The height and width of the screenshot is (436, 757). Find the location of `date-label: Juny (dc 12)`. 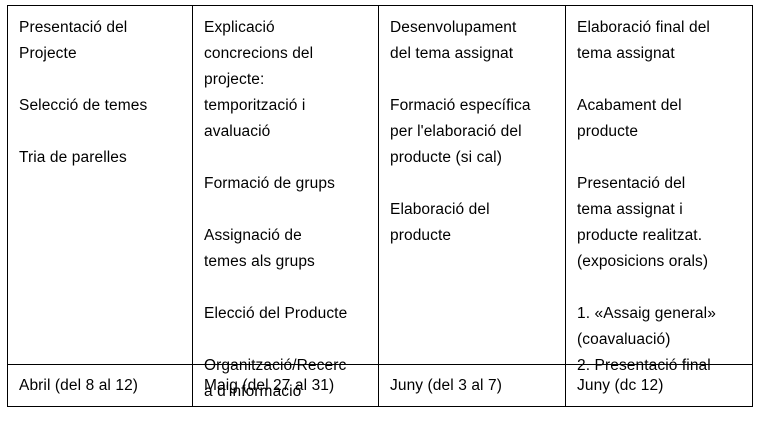

date-label: Juny (dc 12) is located at coordinates (620, 385).